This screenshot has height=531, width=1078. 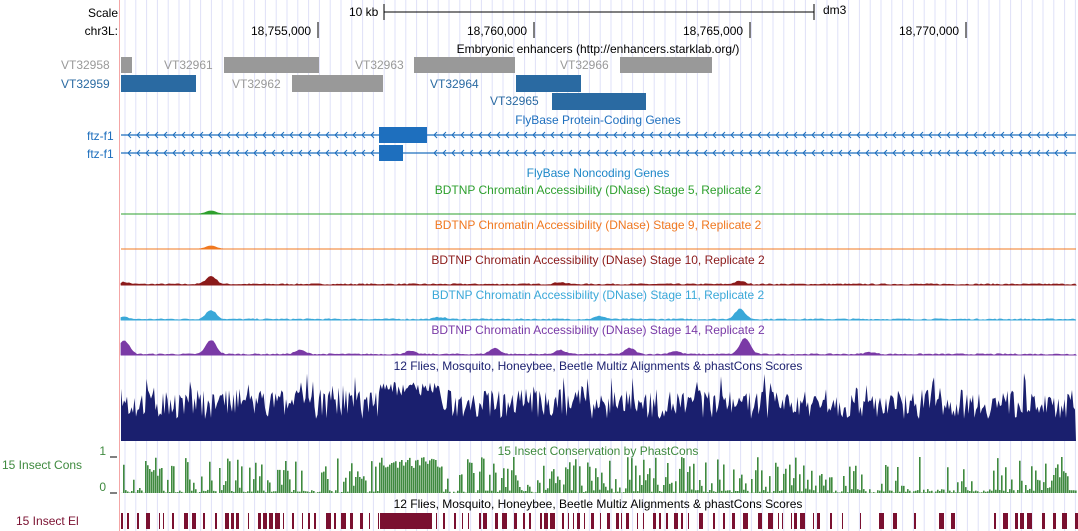 What do you see at coordinates (598, 407) in the screenshot?
I see `multiz-track` at bounding box center [598, 407].